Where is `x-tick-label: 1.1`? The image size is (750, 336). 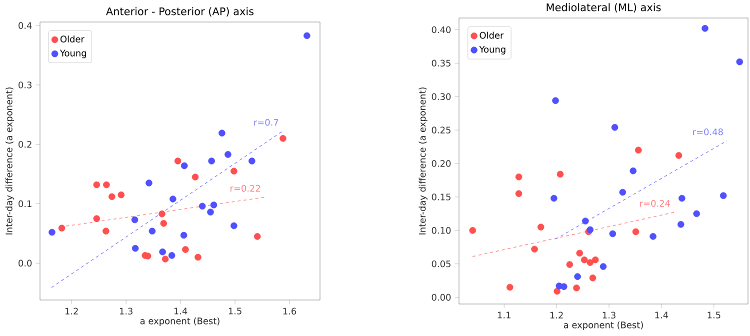
x-tick-label: 1.1 is located at coordinates (504, 315).